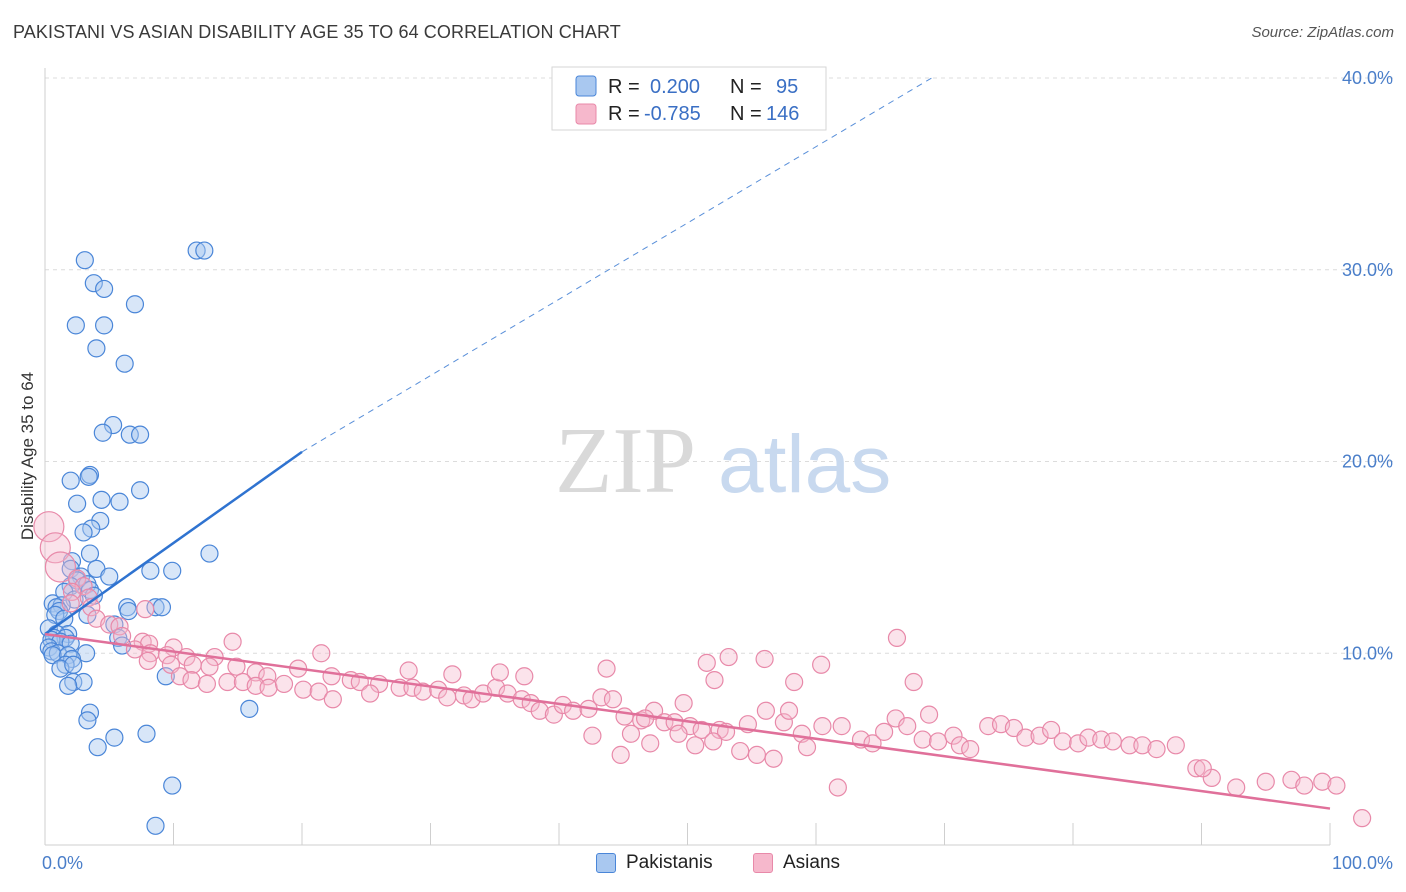 The image size is (1406, 892). What do you see at coordinates (62, 863) in the screenshot?
I see `x-tick-label-min: 0.0%` at bounding box center [62, 863].